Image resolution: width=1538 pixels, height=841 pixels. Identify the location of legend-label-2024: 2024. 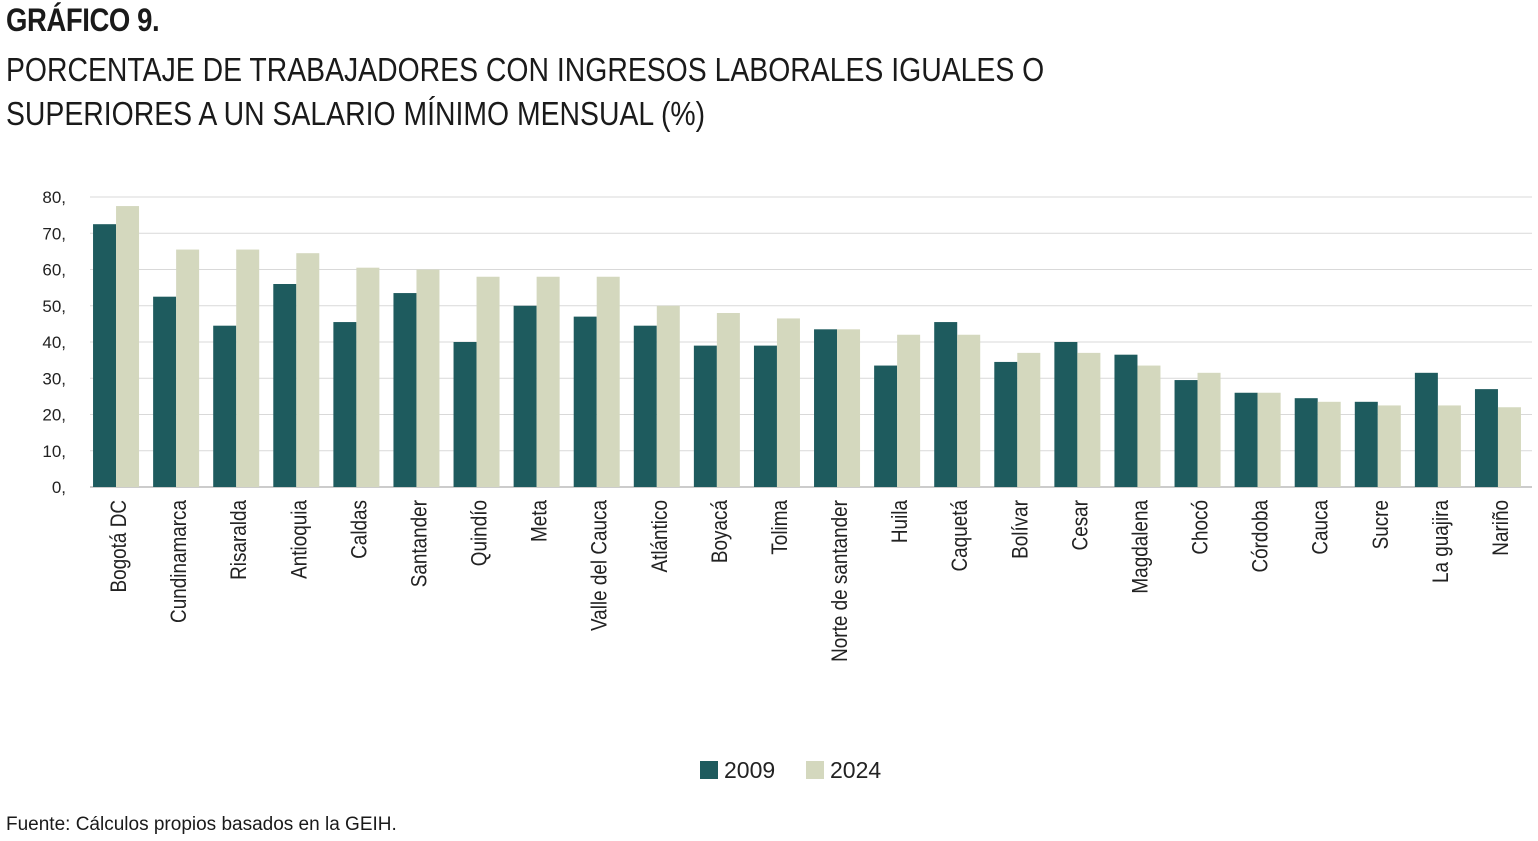
(855, 770).